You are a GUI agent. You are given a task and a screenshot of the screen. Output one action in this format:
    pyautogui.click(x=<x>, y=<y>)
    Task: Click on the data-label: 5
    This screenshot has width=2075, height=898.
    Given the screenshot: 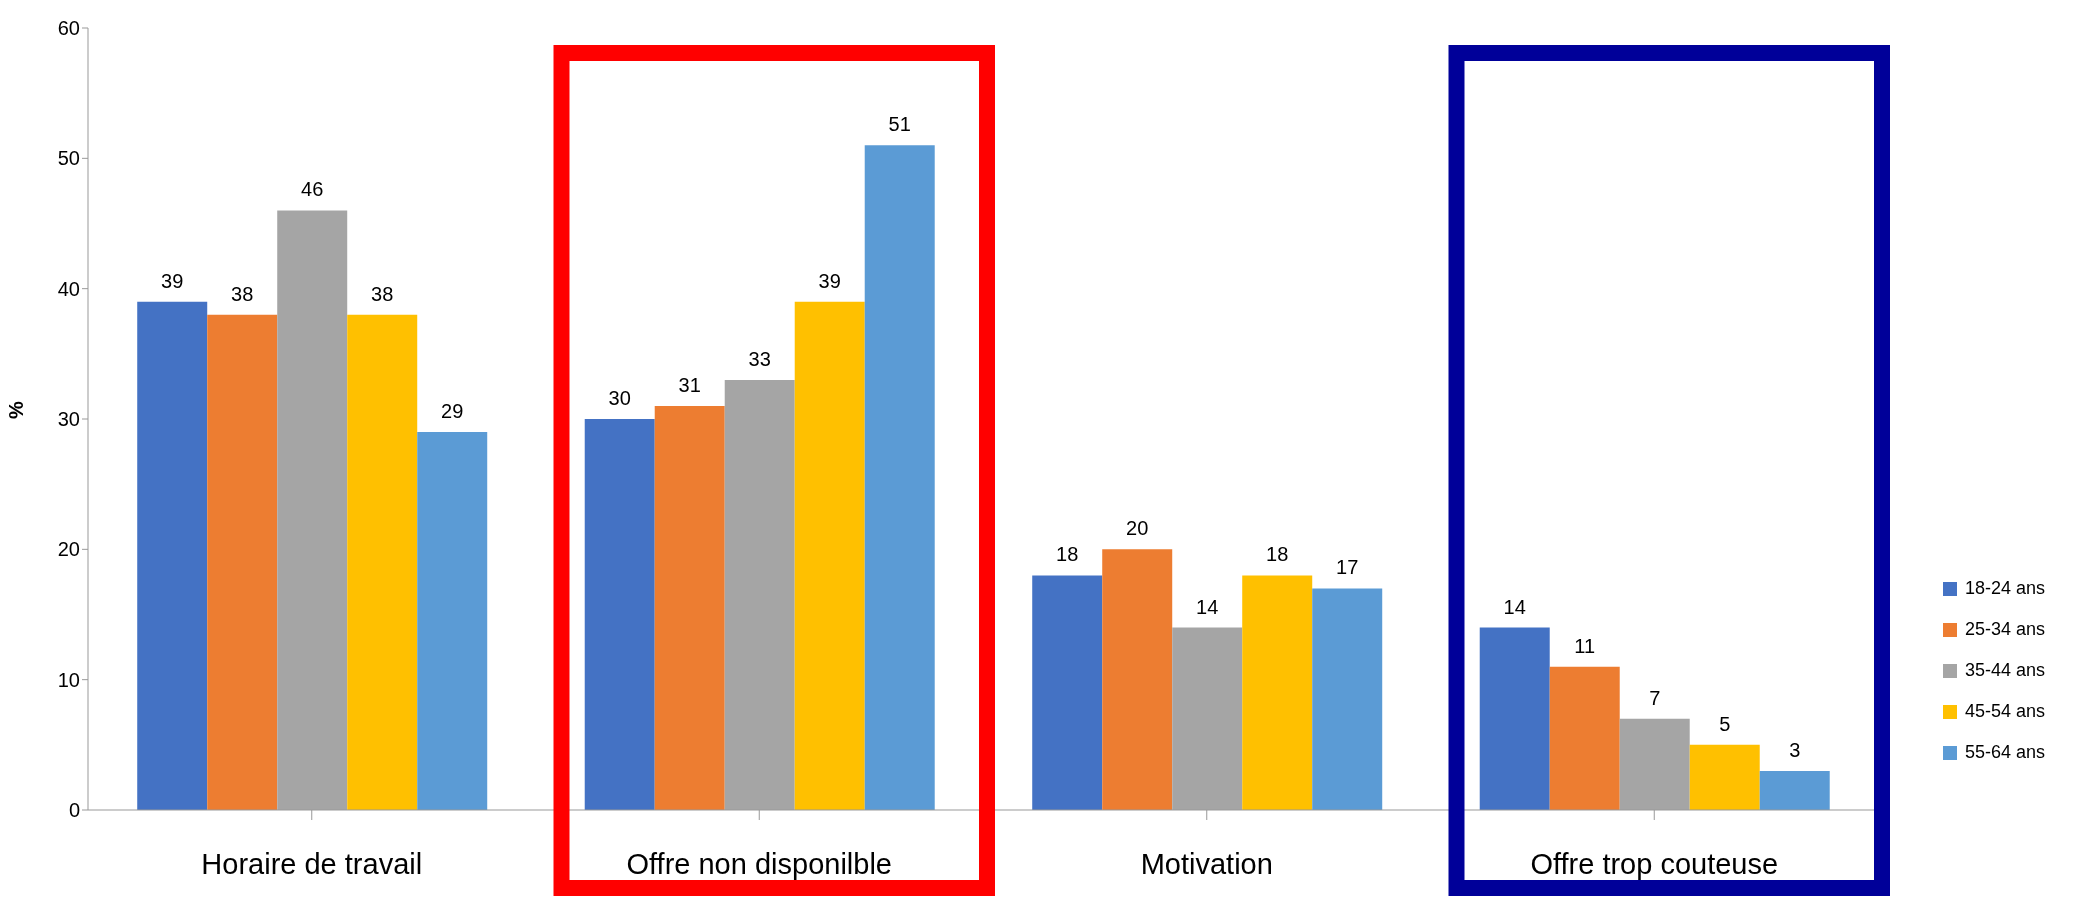 What is the action you would take?
    pyautogui.click(x=1725, y=723)
    